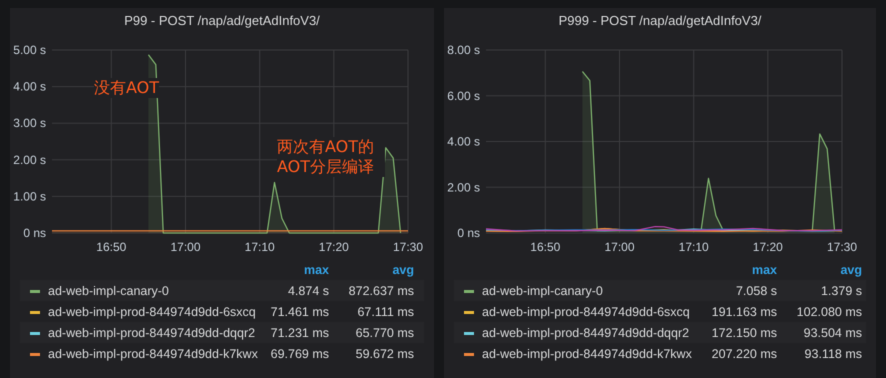 The image size is (886, 378). I want to click on chart-title: P99 - POST /nap/ad/getAdInfoV3/, so click(222, 20).